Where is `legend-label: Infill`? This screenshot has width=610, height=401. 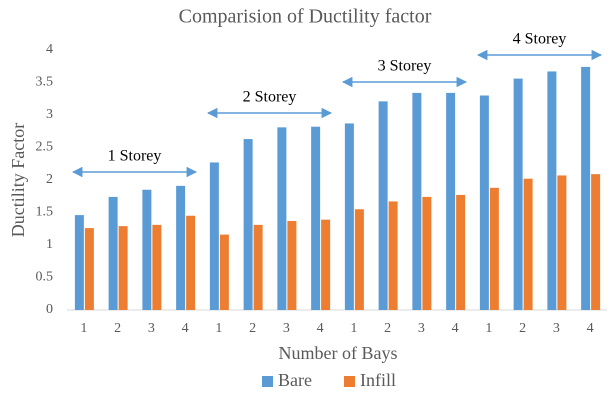 legend-label: Infill is located at coordinates (378, 380).